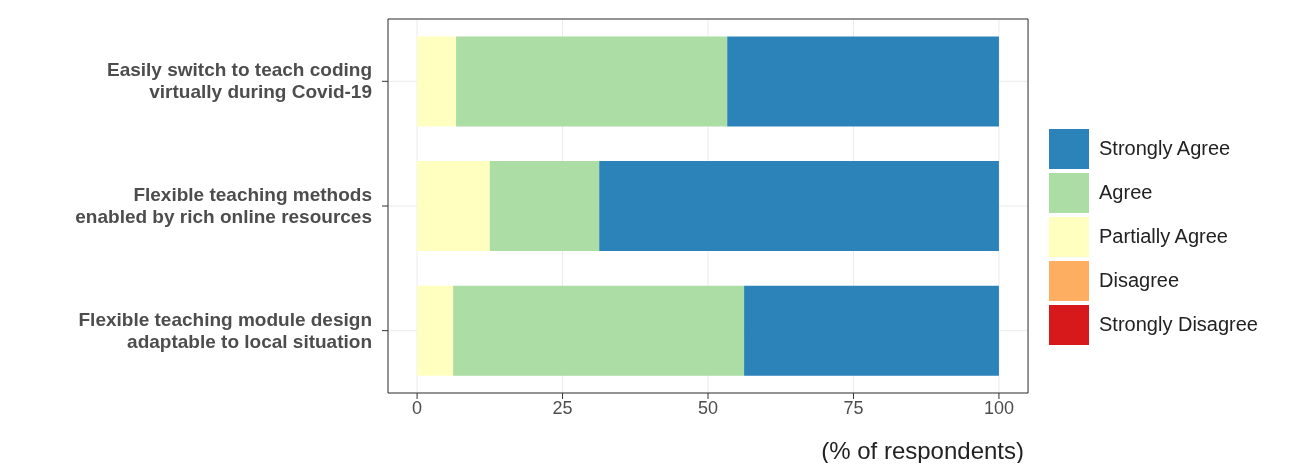 Image resolution: width=1290 pixels, height=467 pixels. What do you see at coordinates (708, 407) in the screenshot?
I see `x-tick-label: 50` at bounding box center [708, 407].